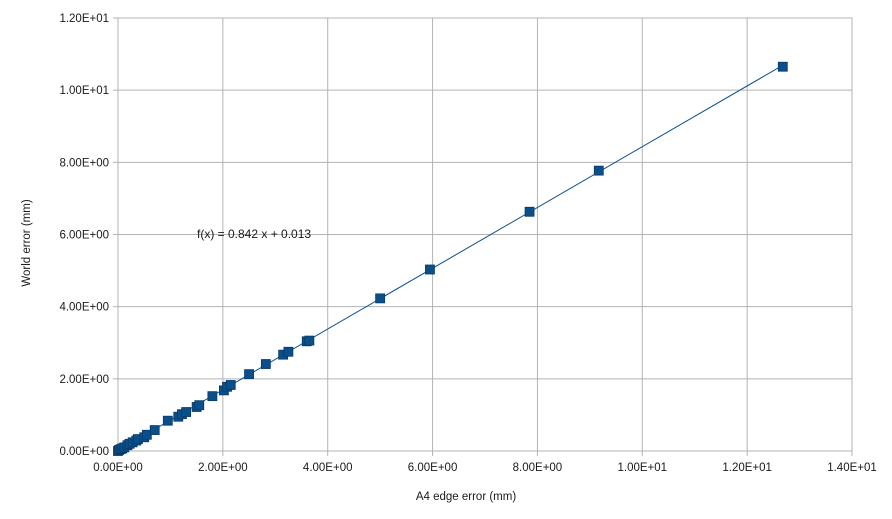 This screenshot has width=892, height=519. I want to click on x-axis-title: A4 edge error (mm), so click(466, 497).